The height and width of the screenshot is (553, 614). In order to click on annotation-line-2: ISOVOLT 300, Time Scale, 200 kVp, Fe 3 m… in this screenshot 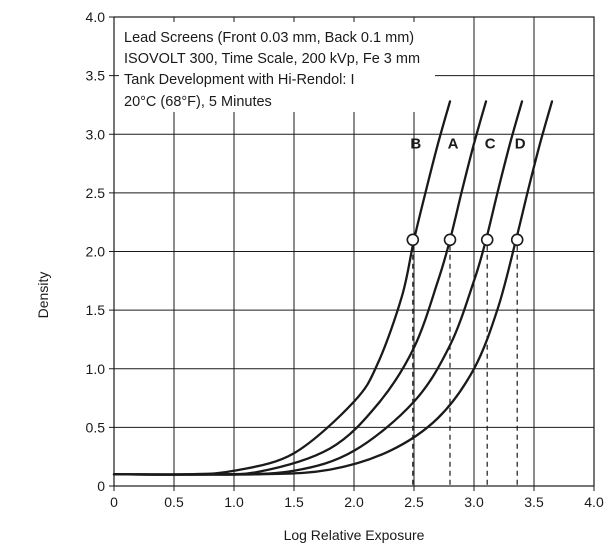, I will do `click(272, 59)`.